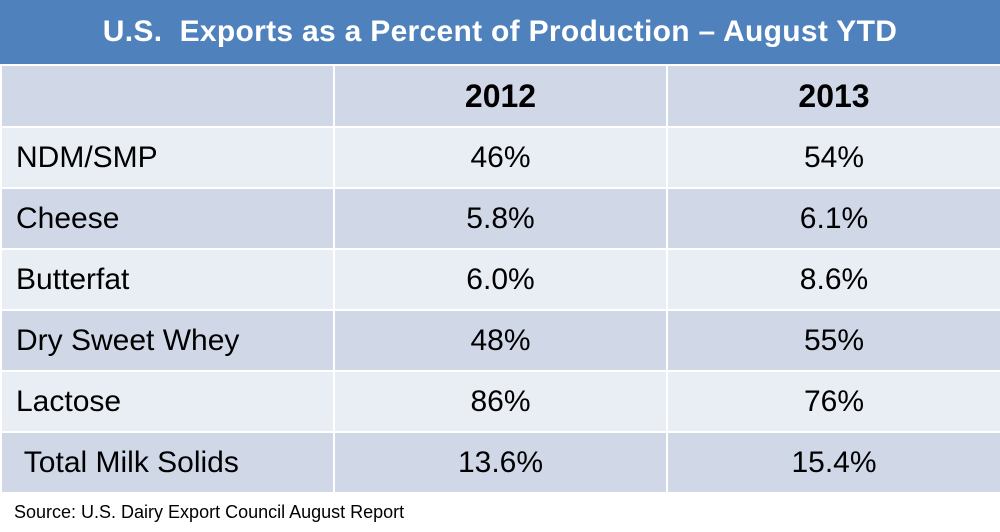 The width and height of the screenshot is (1000, 532). I want to click on row-label: Total Milk Solids, so click(167, 462).